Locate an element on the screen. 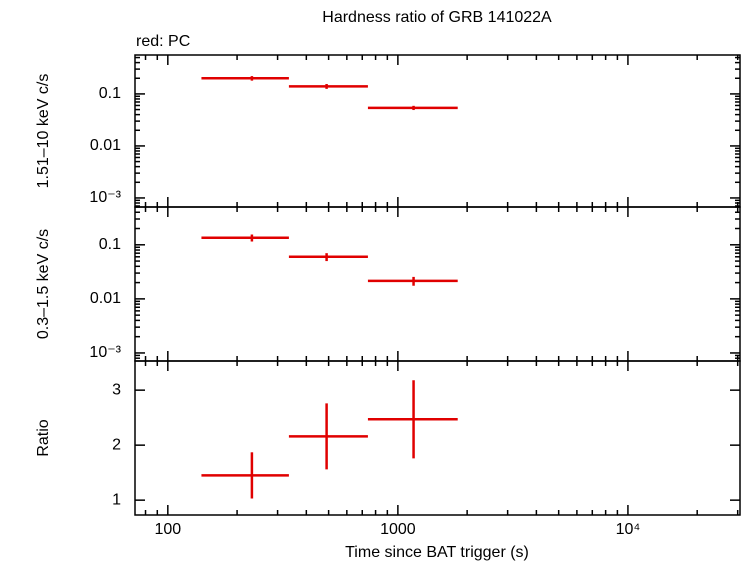  y-axis-label: 1.51–10 keV c/s is located at coordinates (43, 131).